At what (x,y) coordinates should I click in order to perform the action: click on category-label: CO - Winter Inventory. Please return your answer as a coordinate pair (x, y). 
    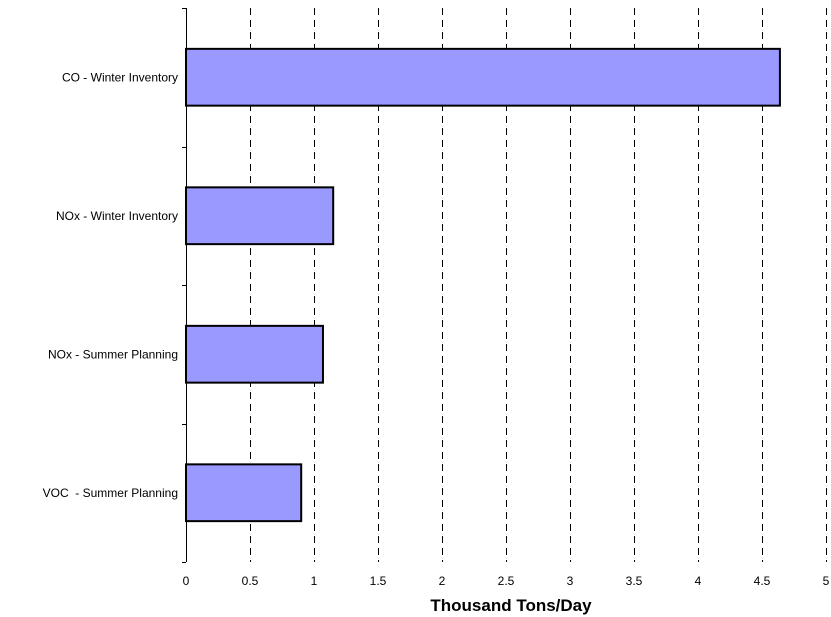
    Looking at the image, I should click on (120, 77).